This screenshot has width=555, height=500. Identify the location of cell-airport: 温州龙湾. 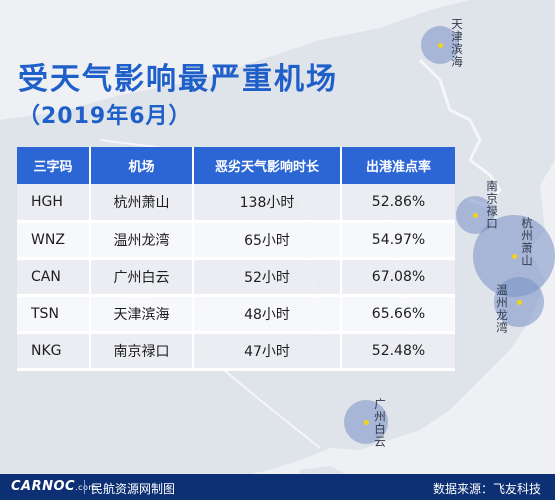
(141, 240).